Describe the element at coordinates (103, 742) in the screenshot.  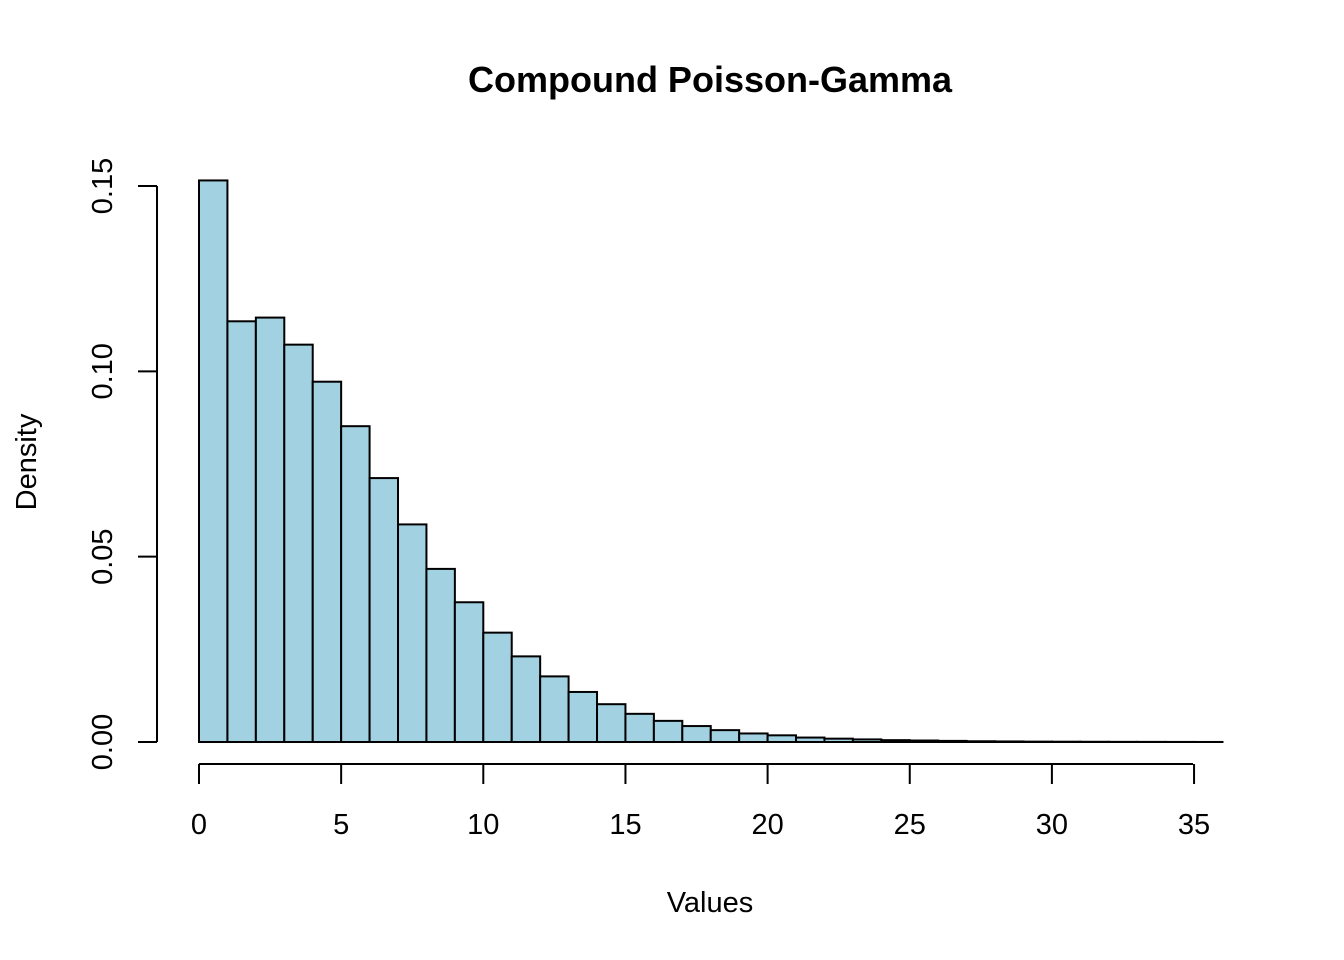
I see `y-tick-label: 0.00` at that location.